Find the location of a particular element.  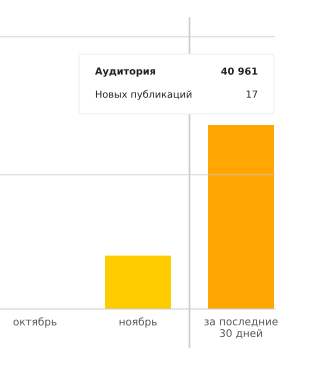

text: Новых публикаций is located at coordinates (144, 95).